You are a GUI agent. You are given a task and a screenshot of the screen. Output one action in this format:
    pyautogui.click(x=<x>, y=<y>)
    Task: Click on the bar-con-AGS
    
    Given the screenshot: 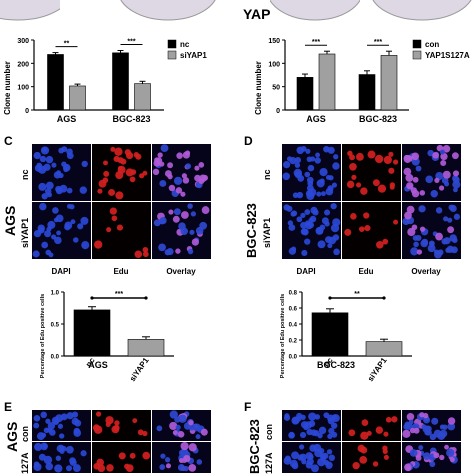 What is the action you would take?
    pyautogui.click(x=305, y=94)
    